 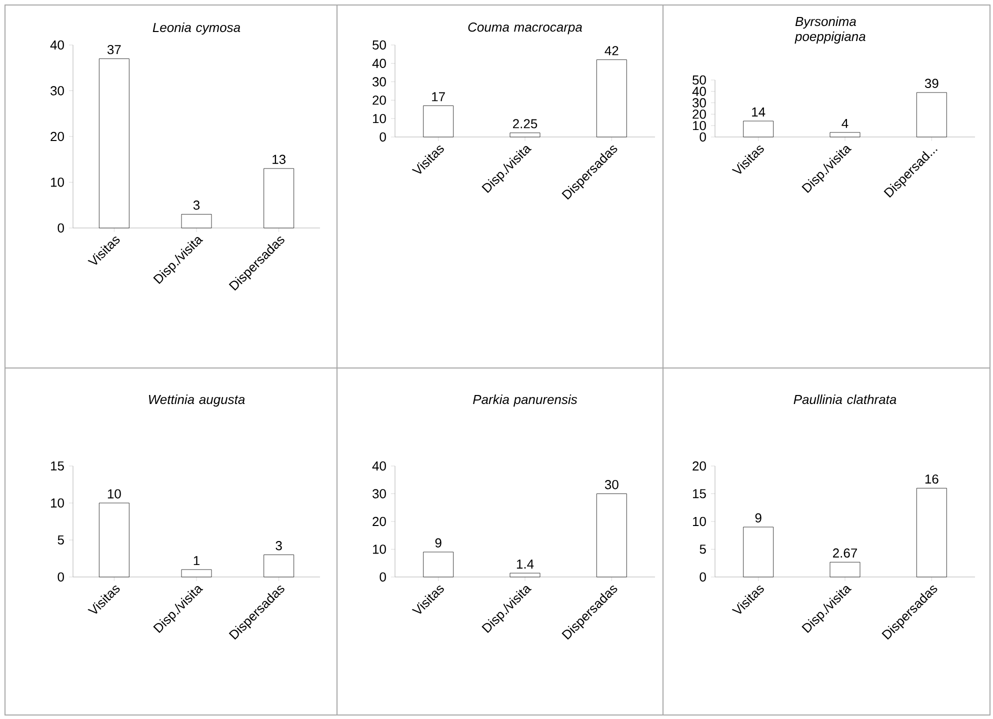 What do you see at coordinates (845, 399) in the screenshot?
I see `chart-title: Paullinia clathrata` at bounding box center [845, 399].